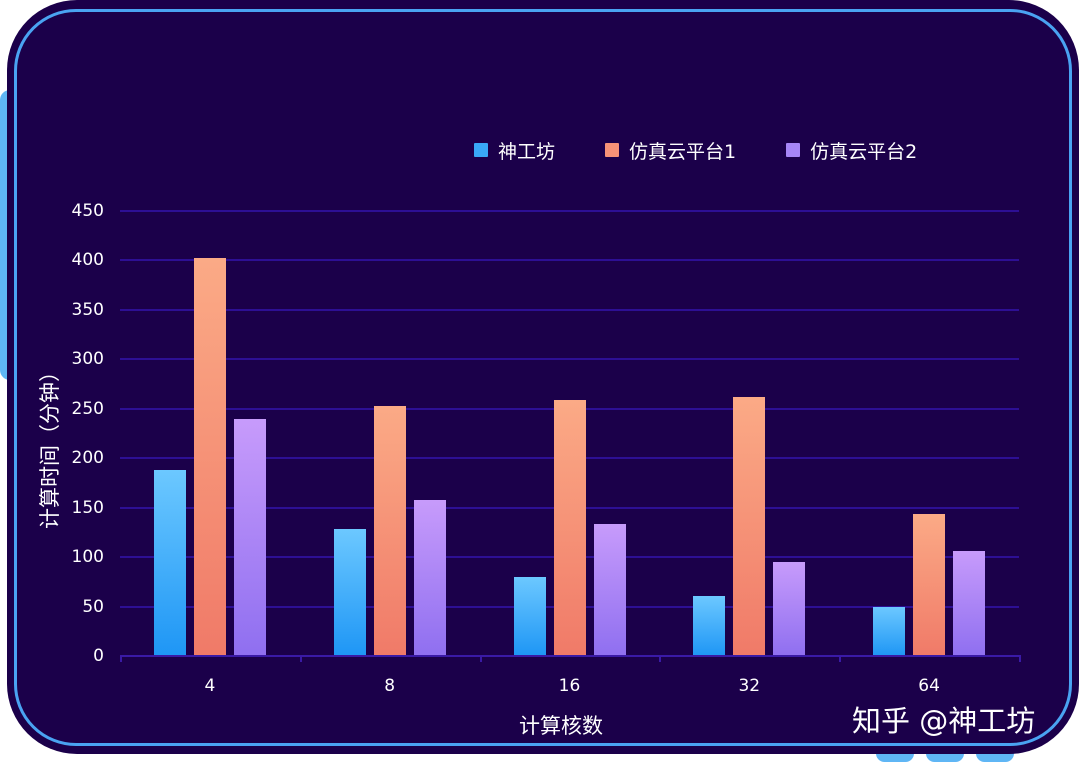 This screenshot has height=762, width=1080. I want to click on legend-label: 仿真云平台2, so click(864, 151).